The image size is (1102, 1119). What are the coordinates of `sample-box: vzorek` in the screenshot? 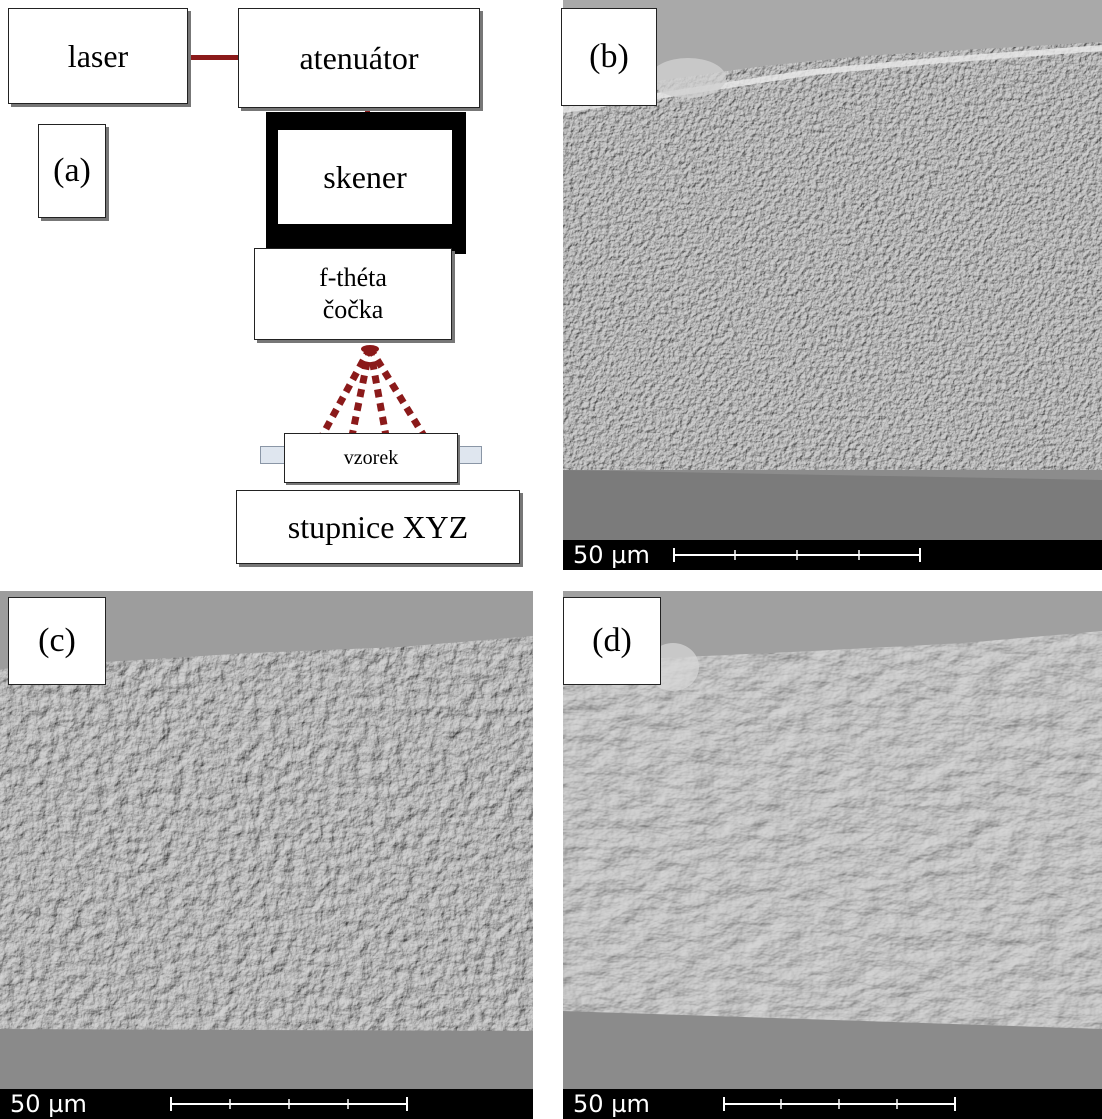 It's located at (371, 458).